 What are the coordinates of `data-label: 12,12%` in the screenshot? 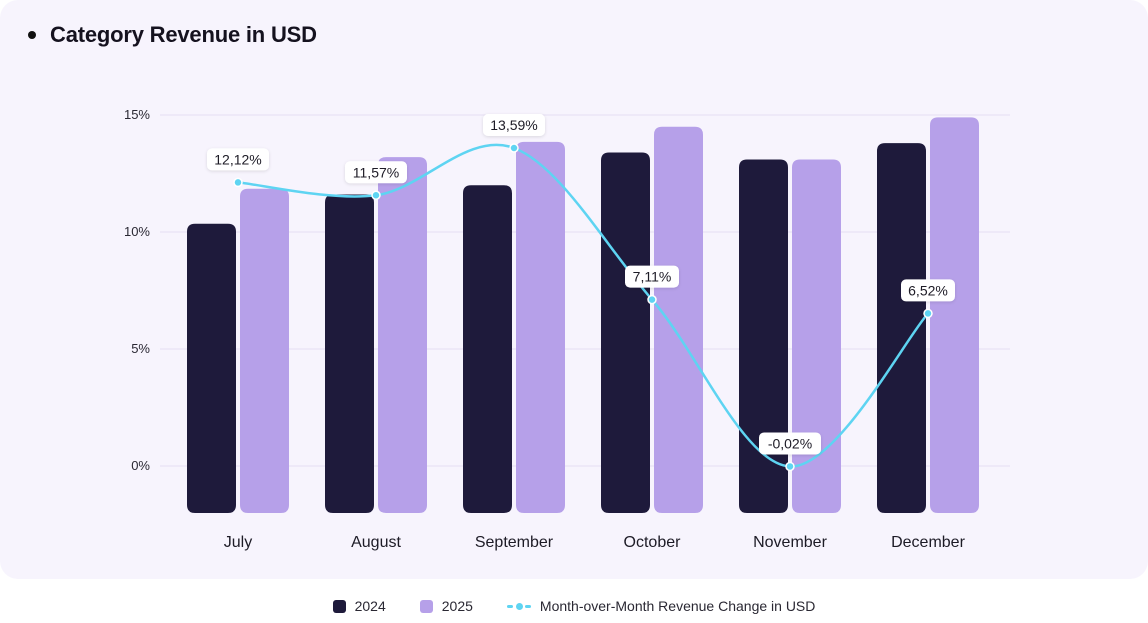 It's located at (237, 159).